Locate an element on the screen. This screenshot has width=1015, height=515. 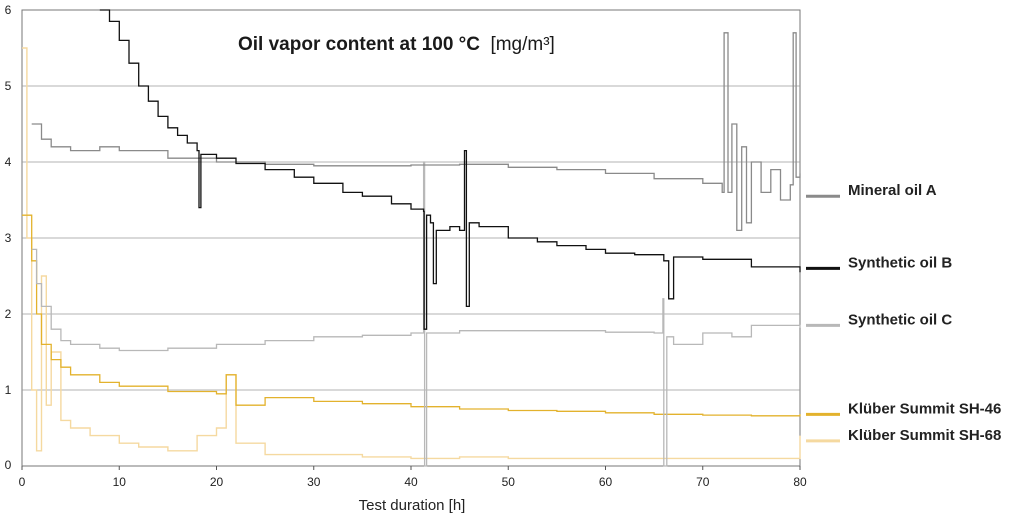
y-tick-label: 0 is located at coordinates (8, 465).